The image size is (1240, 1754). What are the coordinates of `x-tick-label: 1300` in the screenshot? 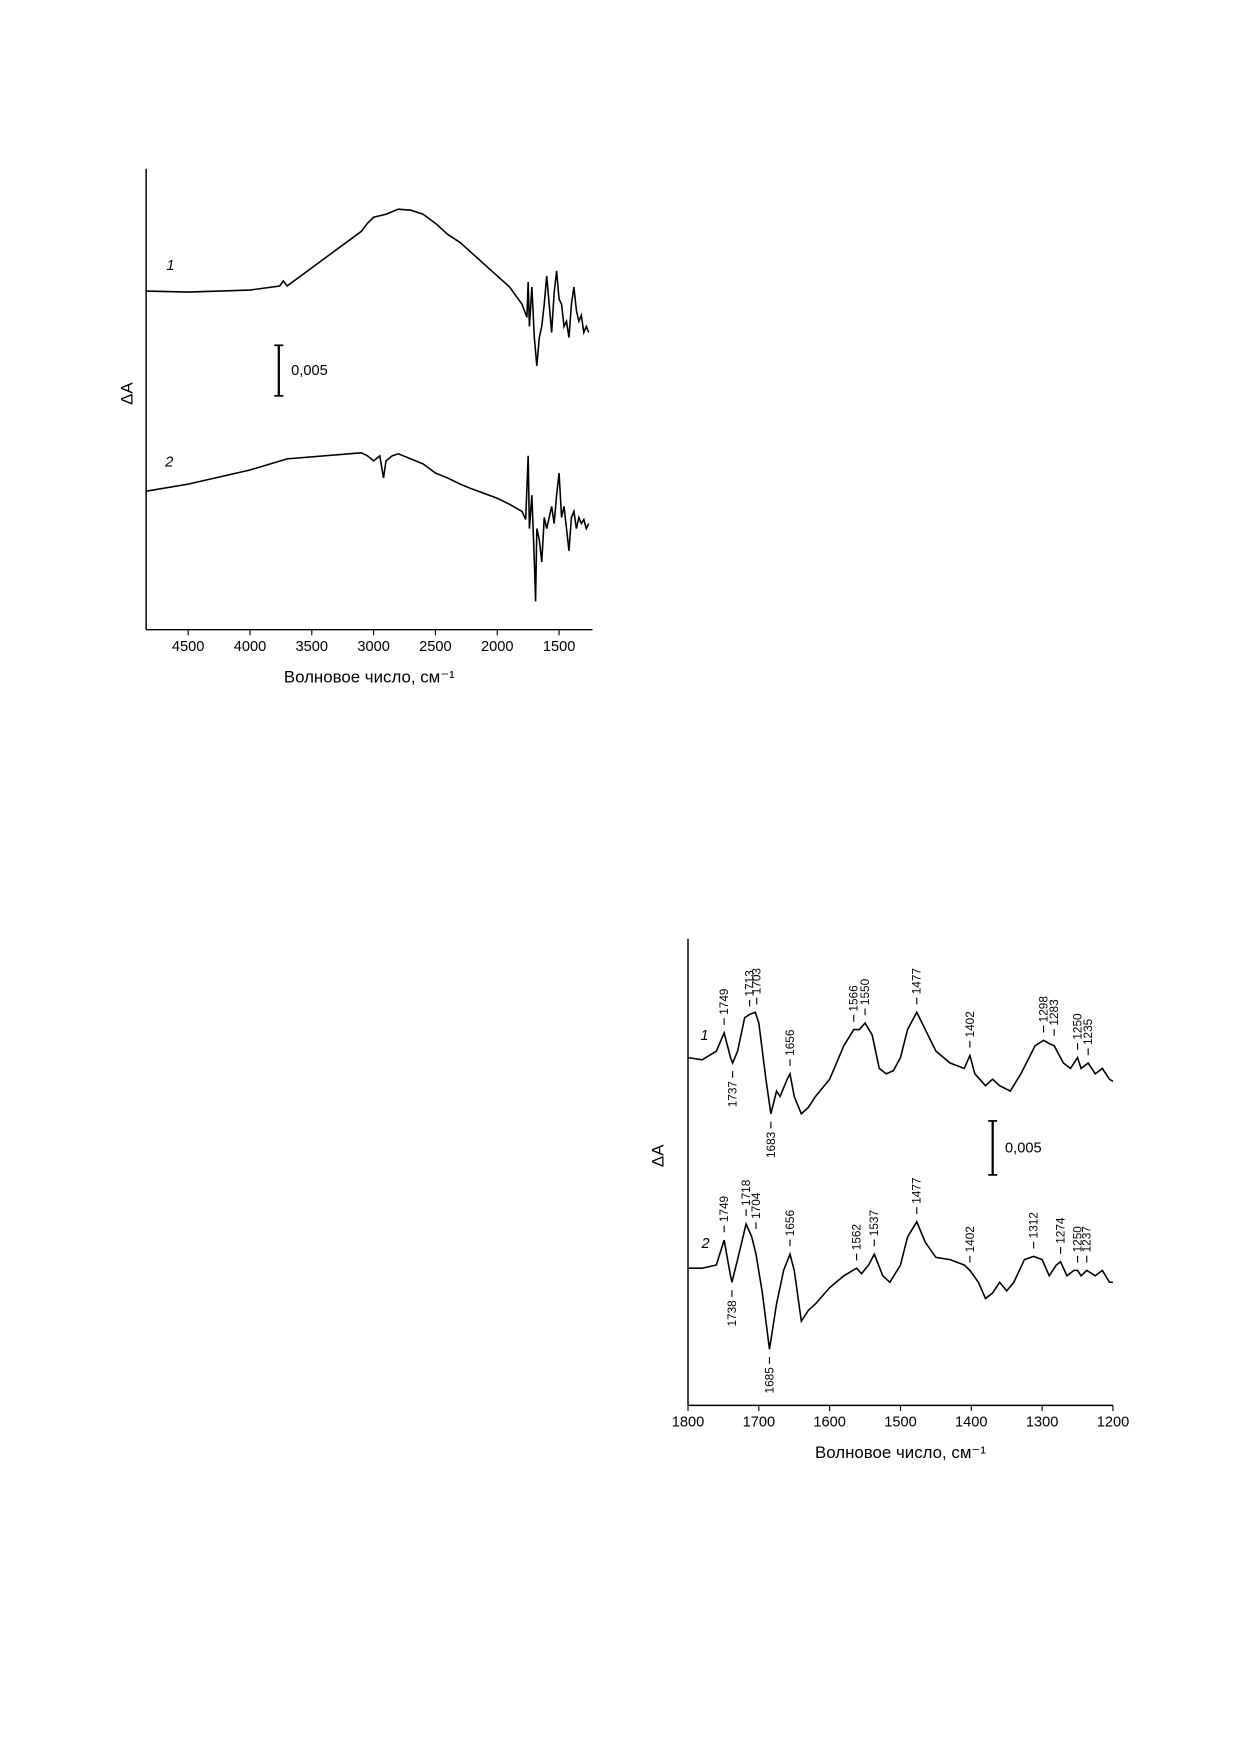 It's located at (1042, 1423).